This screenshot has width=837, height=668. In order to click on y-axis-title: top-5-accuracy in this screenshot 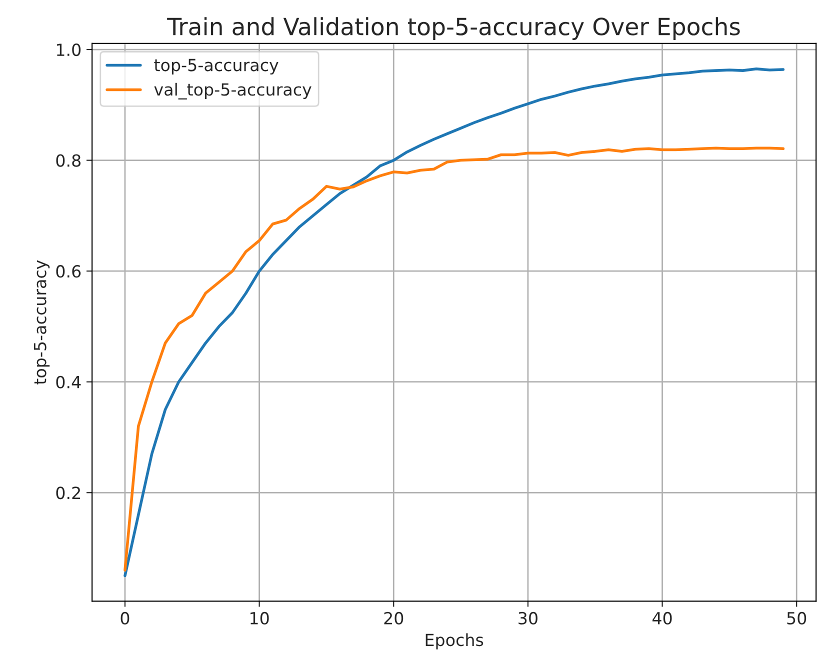, I will do `click(42, 322)`.